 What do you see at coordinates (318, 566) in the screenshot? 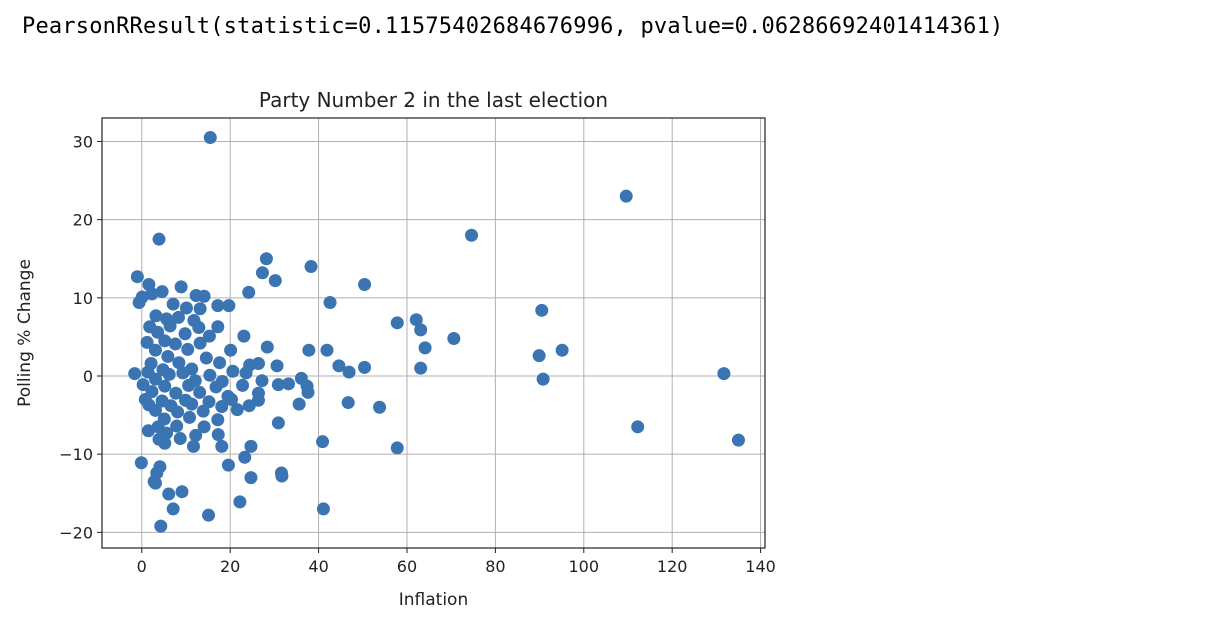
I see `x-tick-label: 40` at bounding box center [318, 566].